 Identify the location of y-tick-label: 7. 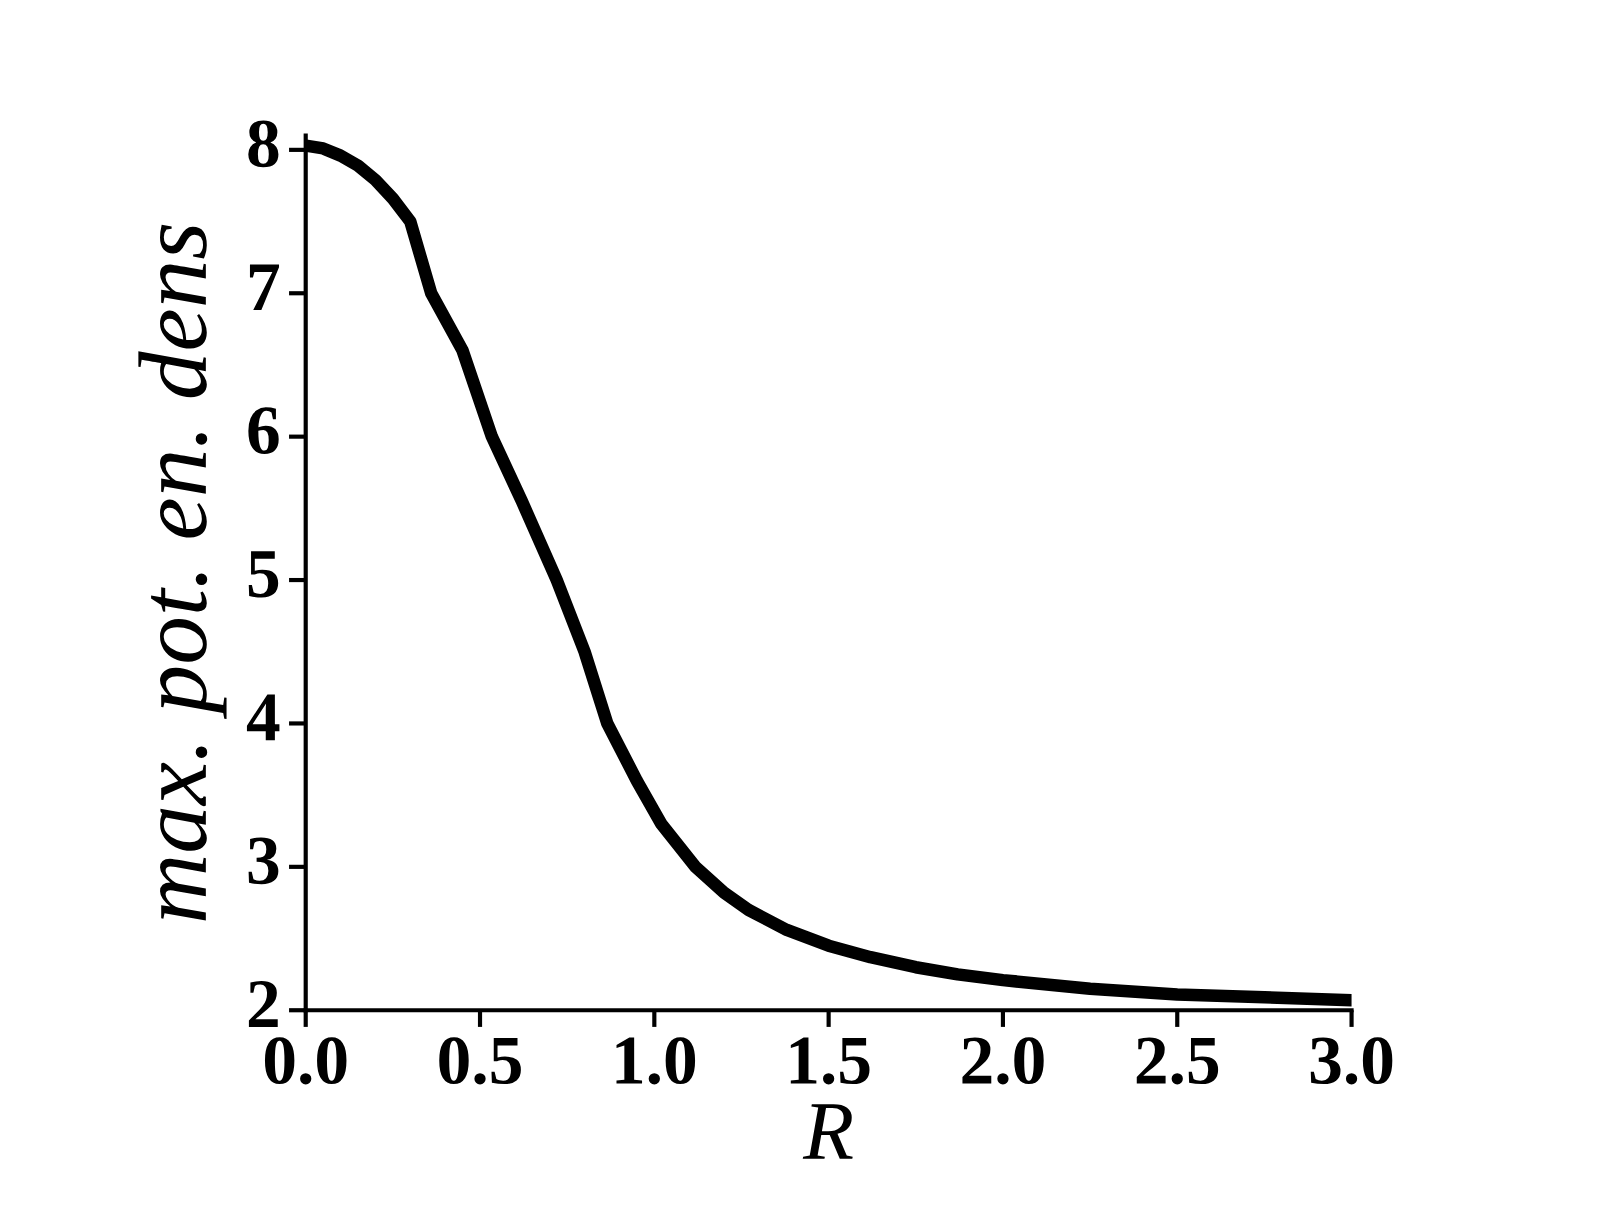
(264, 287).